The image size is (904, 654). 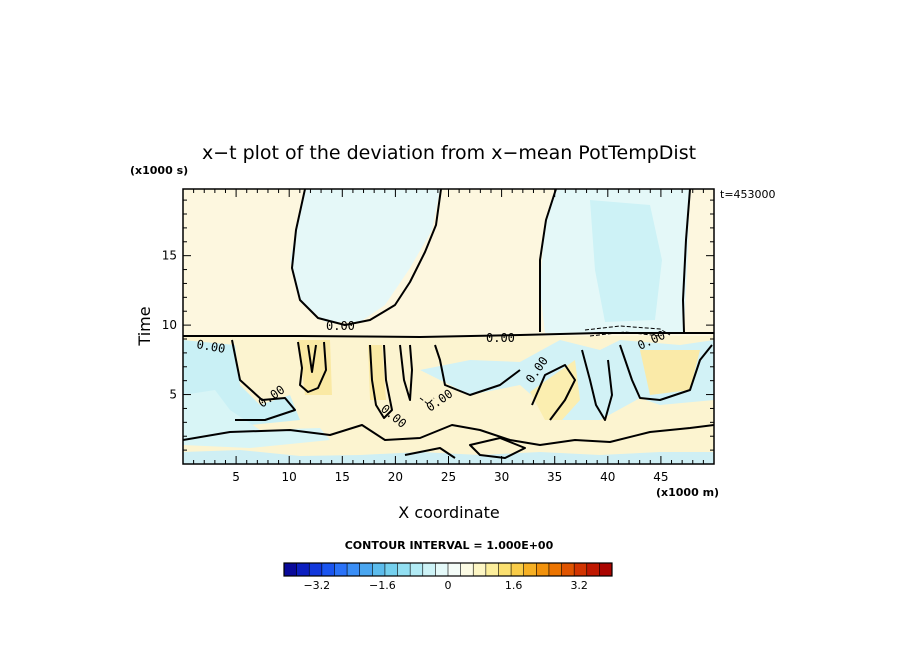 What do you see at coordinates (548, 260) in the screenshot?
I see `zero-contour-upper-mid` at bounding box center [548, 260].